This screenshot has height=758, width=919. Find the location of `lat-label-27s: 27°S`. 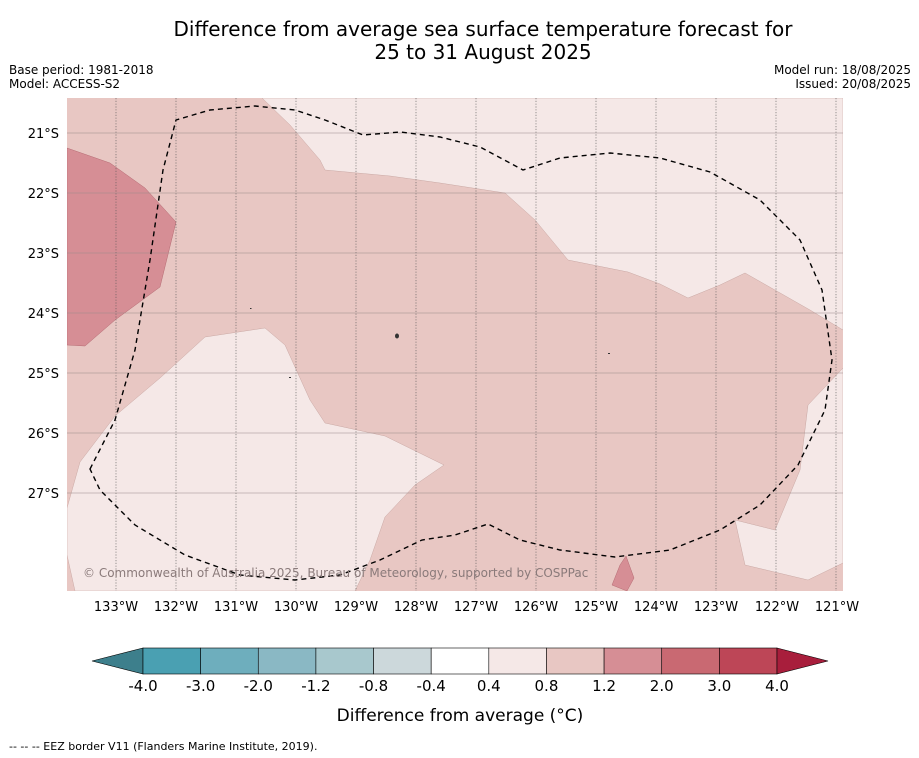

lat-label-27s: 27°S is located at coordinates (43, 494).